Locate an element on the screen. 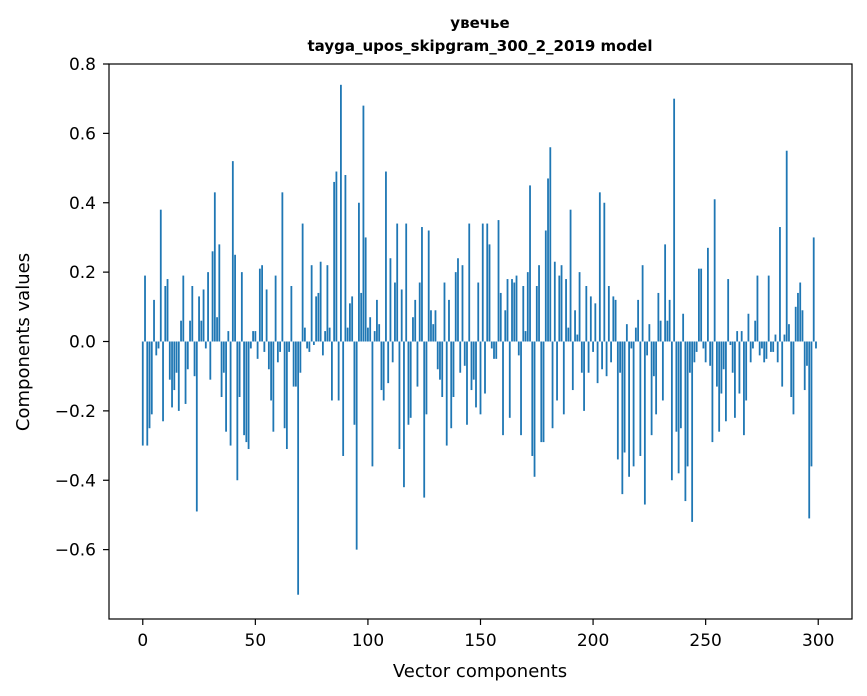 The image size is (867, 696). y-tick-label: 0.6 is located at coordinates (82, 134).